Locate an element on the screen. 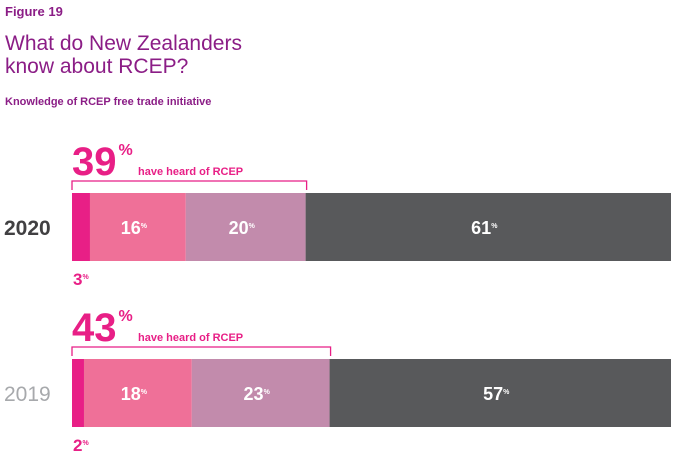 The image size is (691, 458). figure-title: What do New Zealanders know about RCEP? is located at coordinates (165, 55).